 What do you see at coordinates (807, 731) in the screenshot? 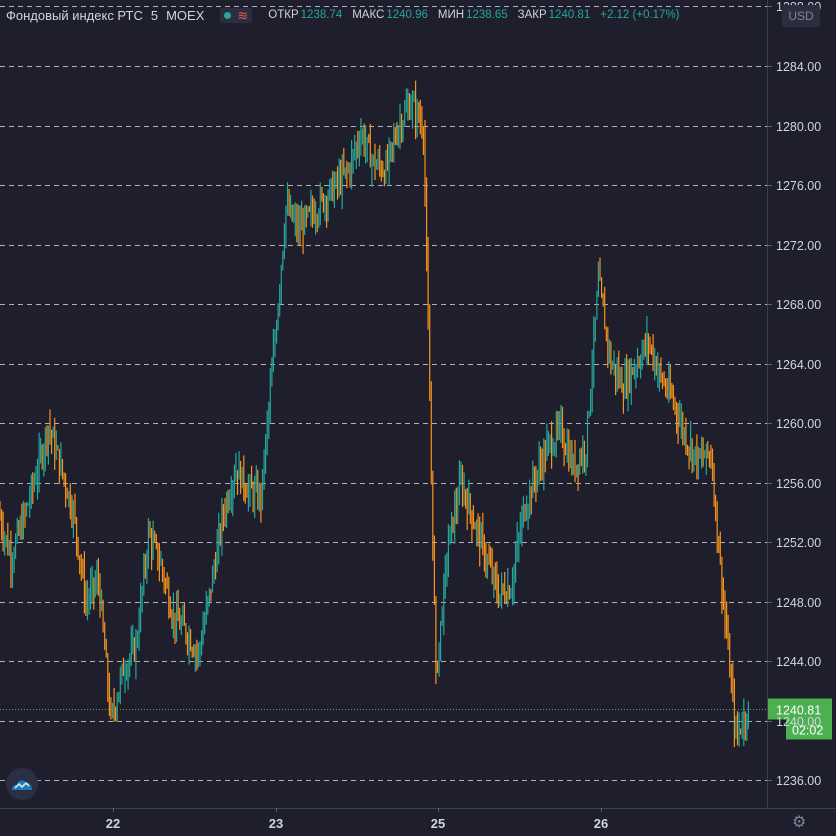
I see `bar-countdown: 02:02` at bounding box center [807, 731].